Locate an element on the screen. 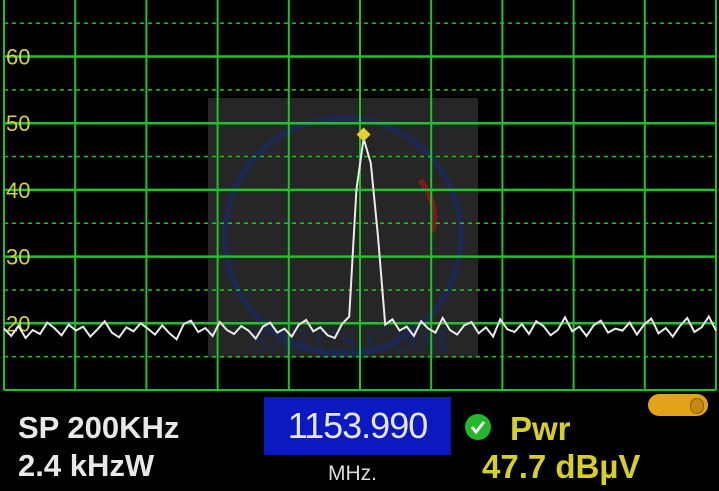 Image resolution: width=719 pixels, height=491 pixels. rbw-readout: 2.4 kHzW is located at coordinates (86, 465).